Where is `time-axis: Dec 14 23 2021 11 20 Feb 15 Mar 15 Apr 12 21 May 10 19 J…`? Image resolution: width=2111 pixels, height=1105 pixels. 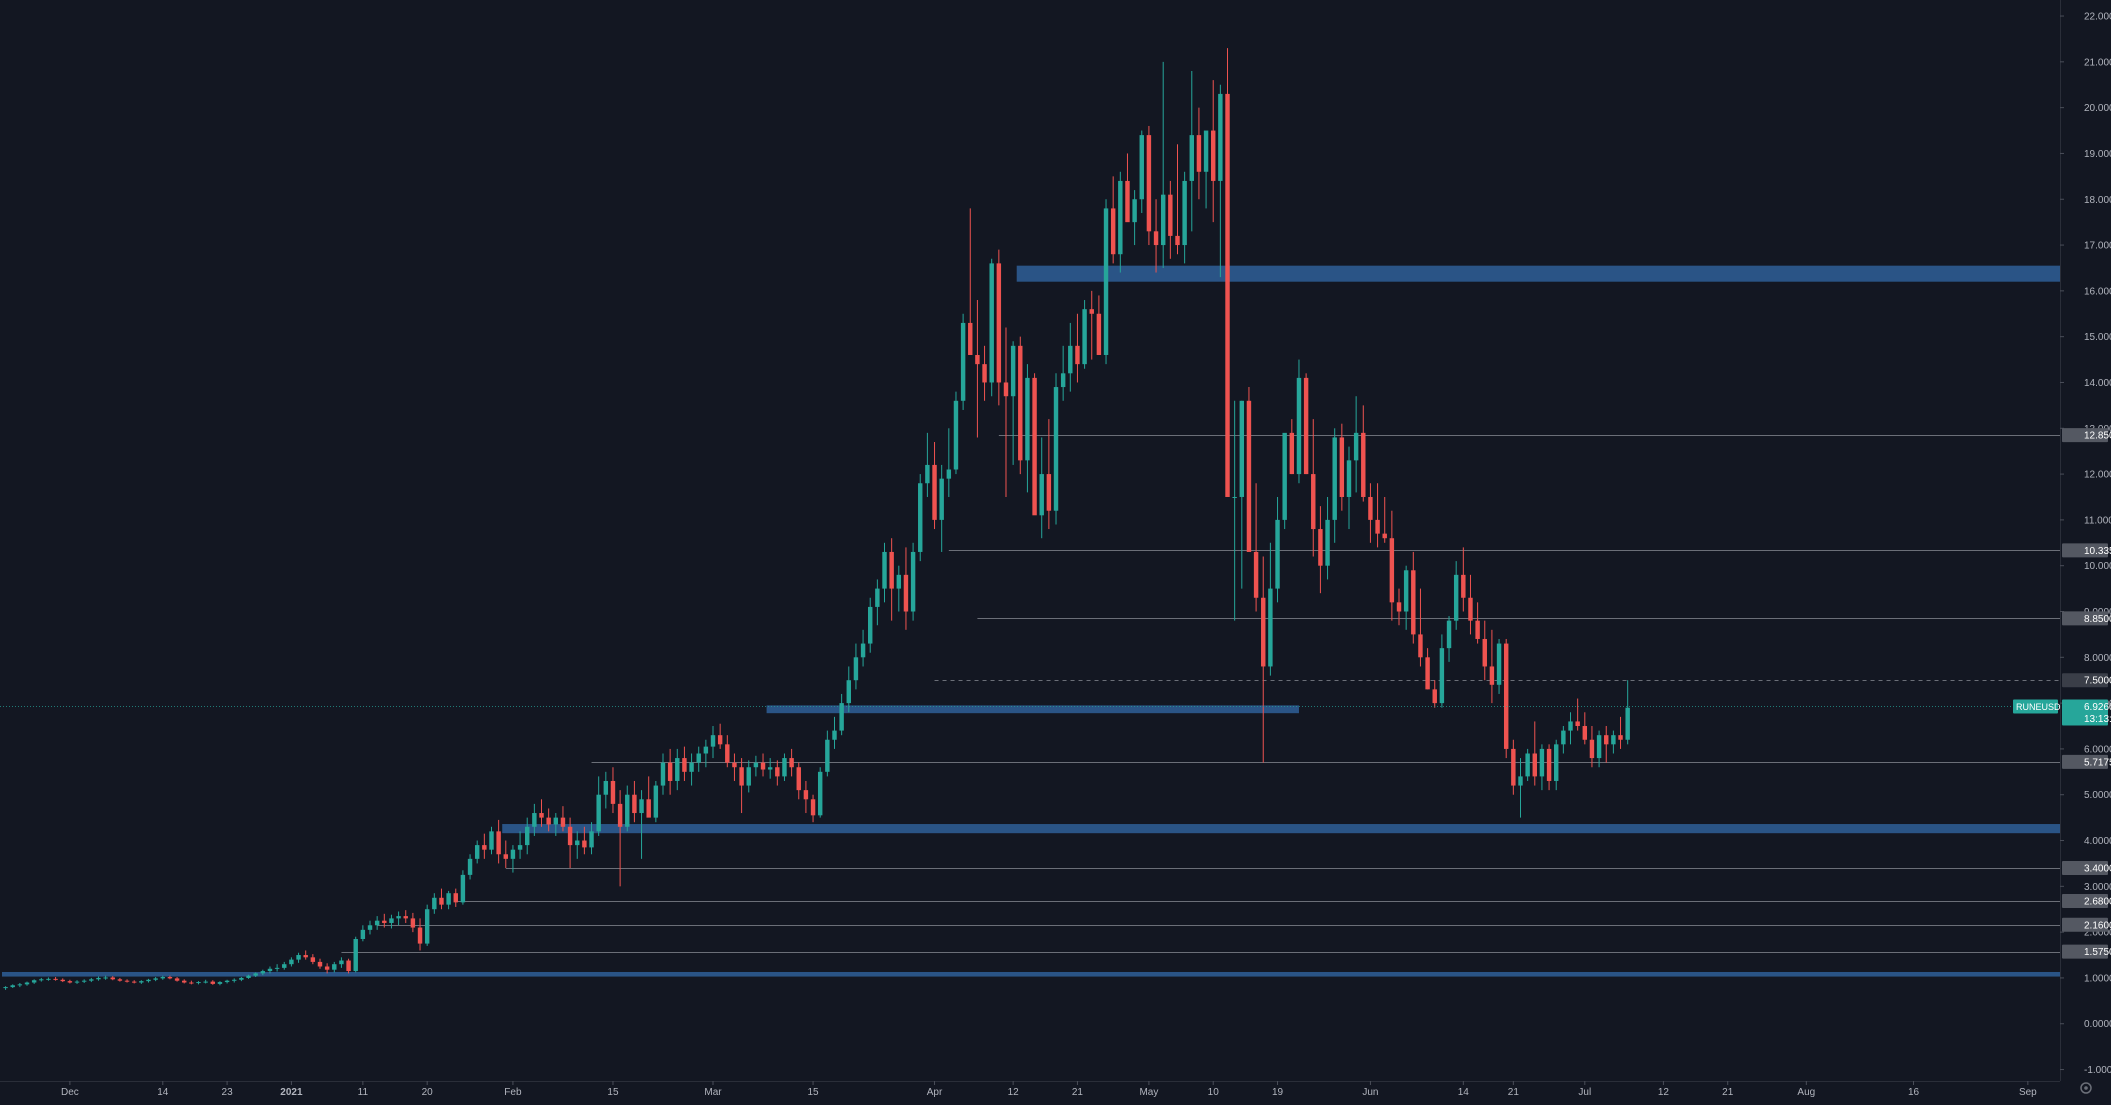
time-axis: Dec 14 23 2021 11 20 Feb 15 Mar 15 Apr 12 21 May 10 19 J… is located at coordinates (1055, 1090).